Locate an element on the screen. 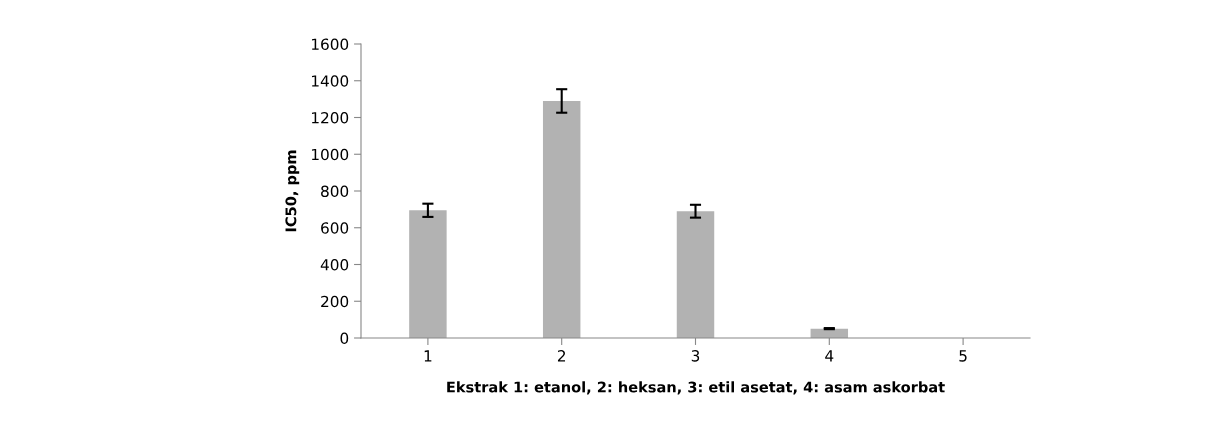  y-tick-label: 1000 is located at coordinates (330, 154).